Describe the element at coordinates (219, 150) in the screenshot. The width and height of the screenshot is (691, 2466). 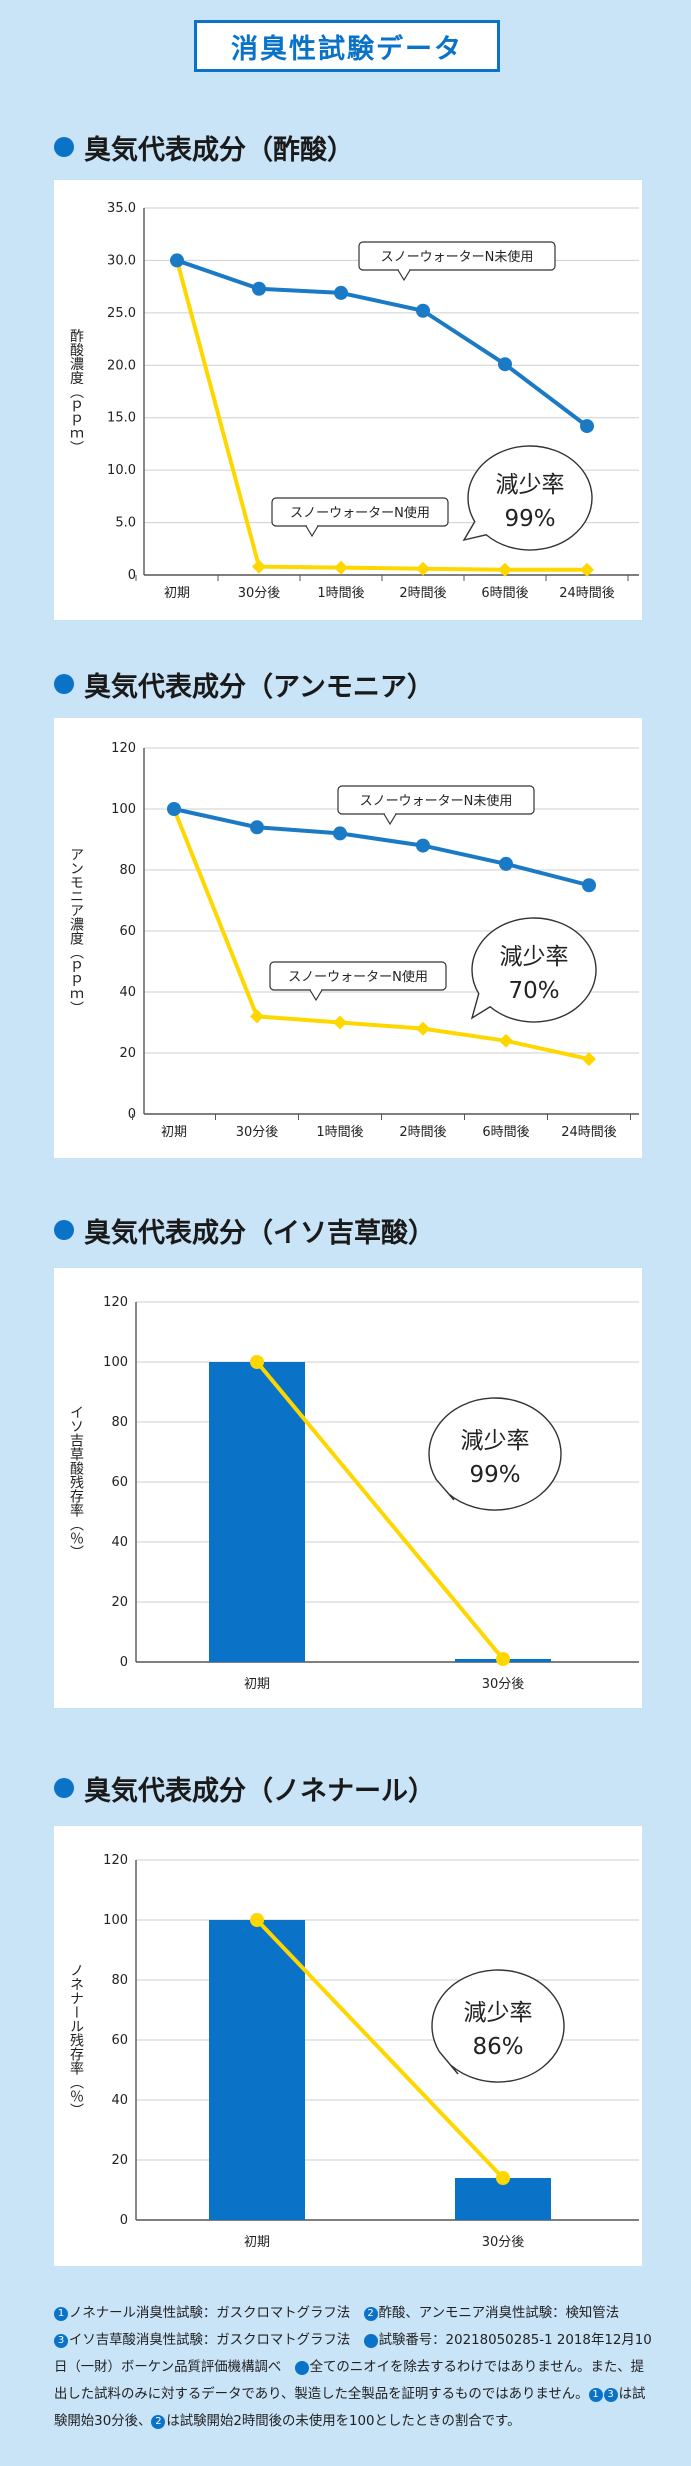
I see `section-heading-text: 臭気代表成分（酢酸）` at that location.